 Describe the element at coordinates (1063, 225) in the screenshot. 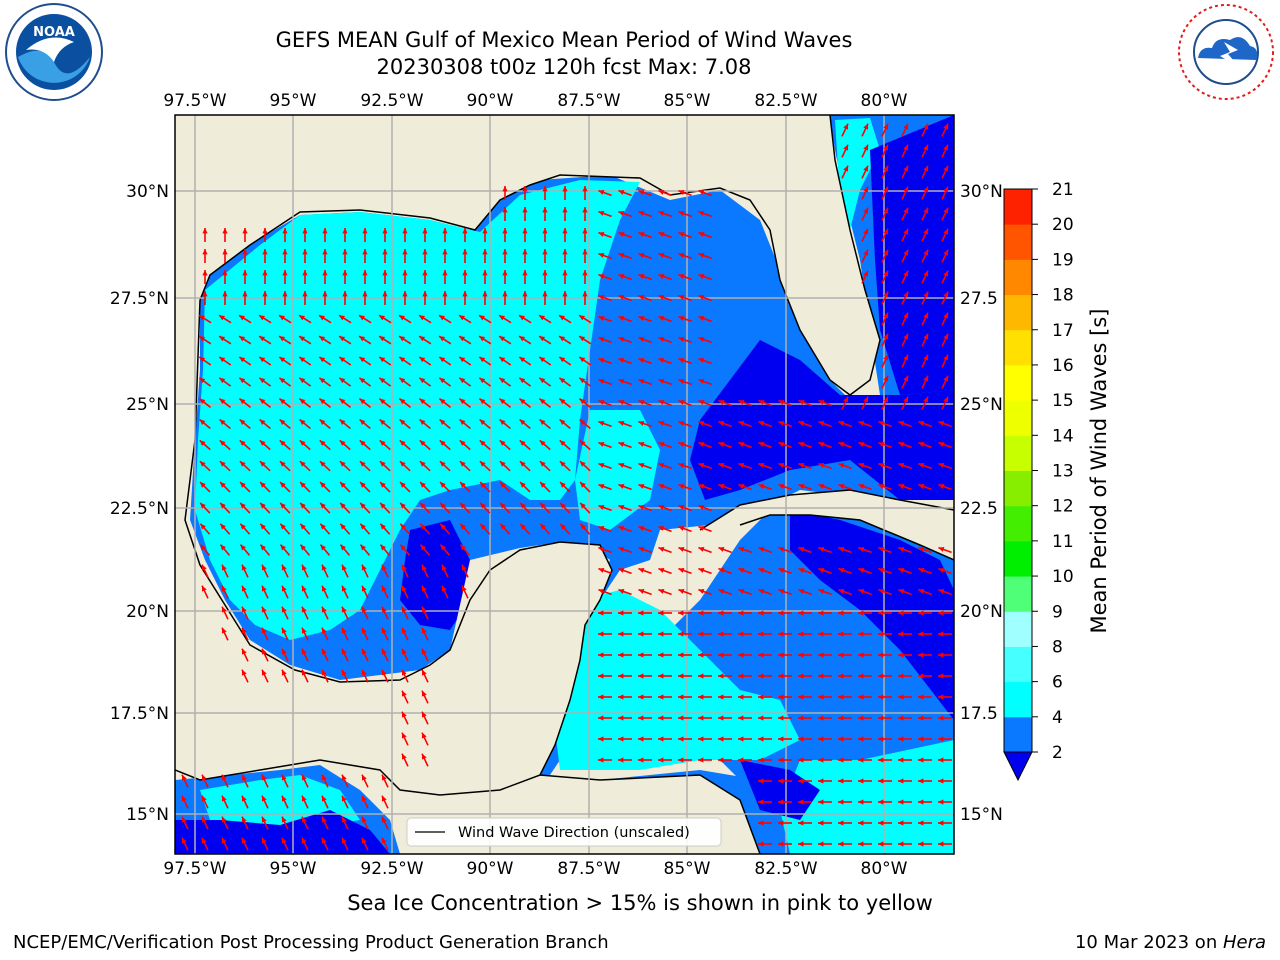

I see `colorbar-tick-label: 20` at that location.